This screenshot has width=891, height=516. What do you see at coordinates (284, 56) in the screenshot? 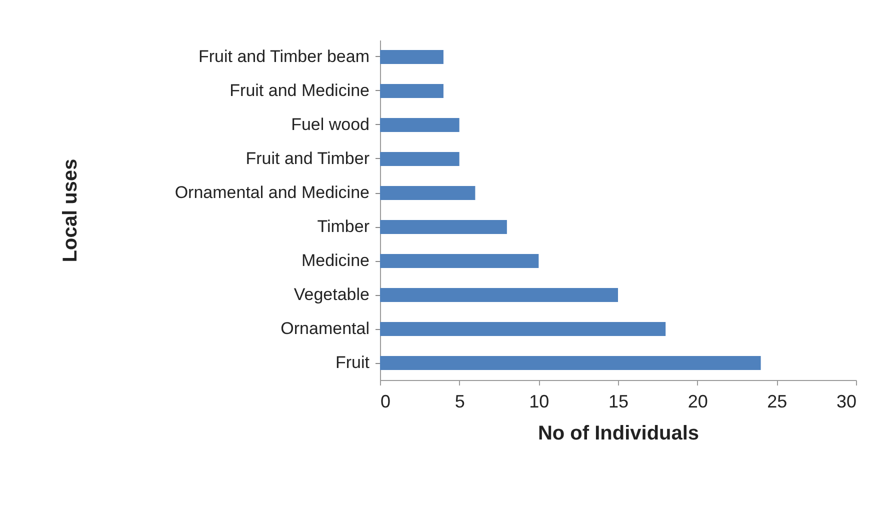
I see `y-tick-label: Fruit and Timber beam` at bounding box center [284, 56].